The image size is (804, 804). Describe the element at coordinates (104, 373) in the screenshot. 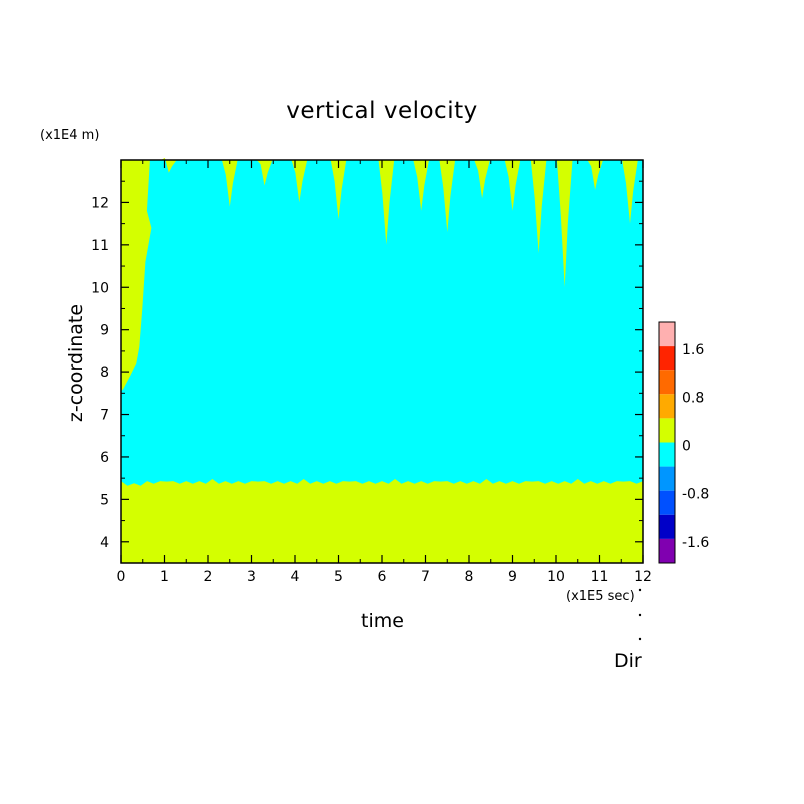

I see `y-tick-label: 8` at that location.